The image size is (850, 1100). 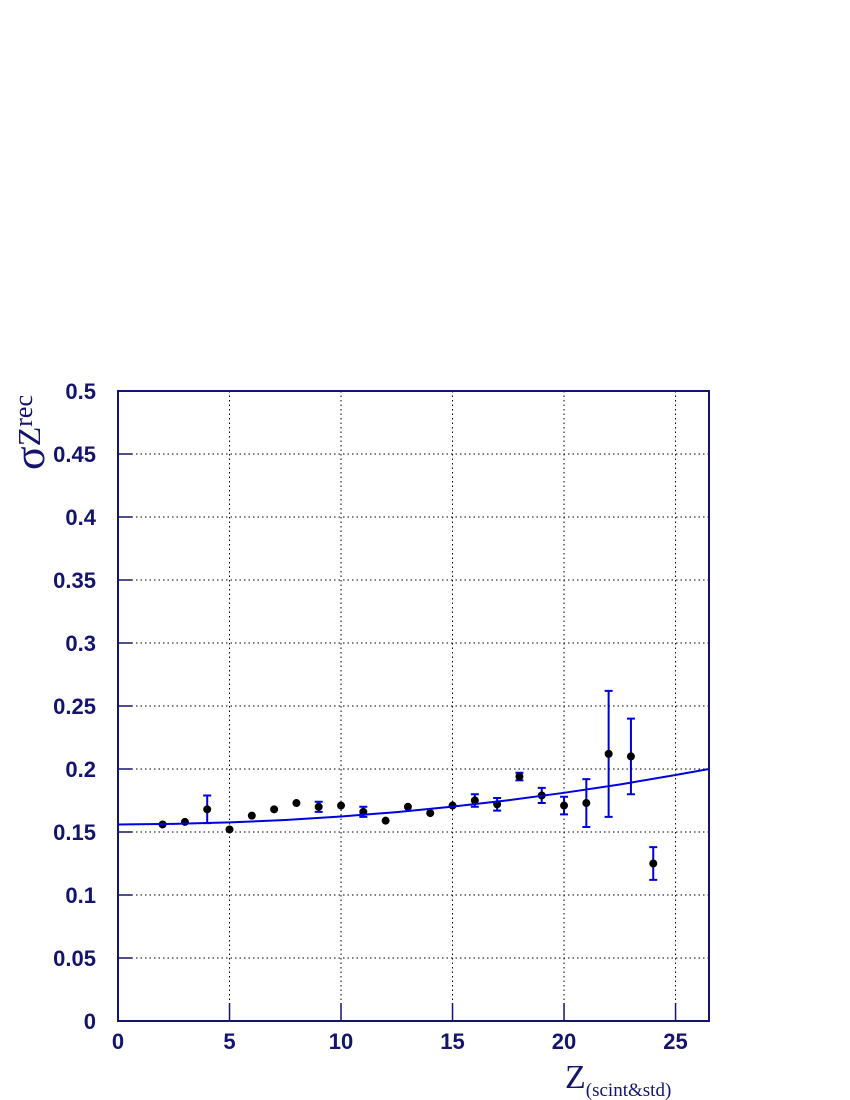 I want to click on y-tick-label: 0.05, so click(x=74, y=958).